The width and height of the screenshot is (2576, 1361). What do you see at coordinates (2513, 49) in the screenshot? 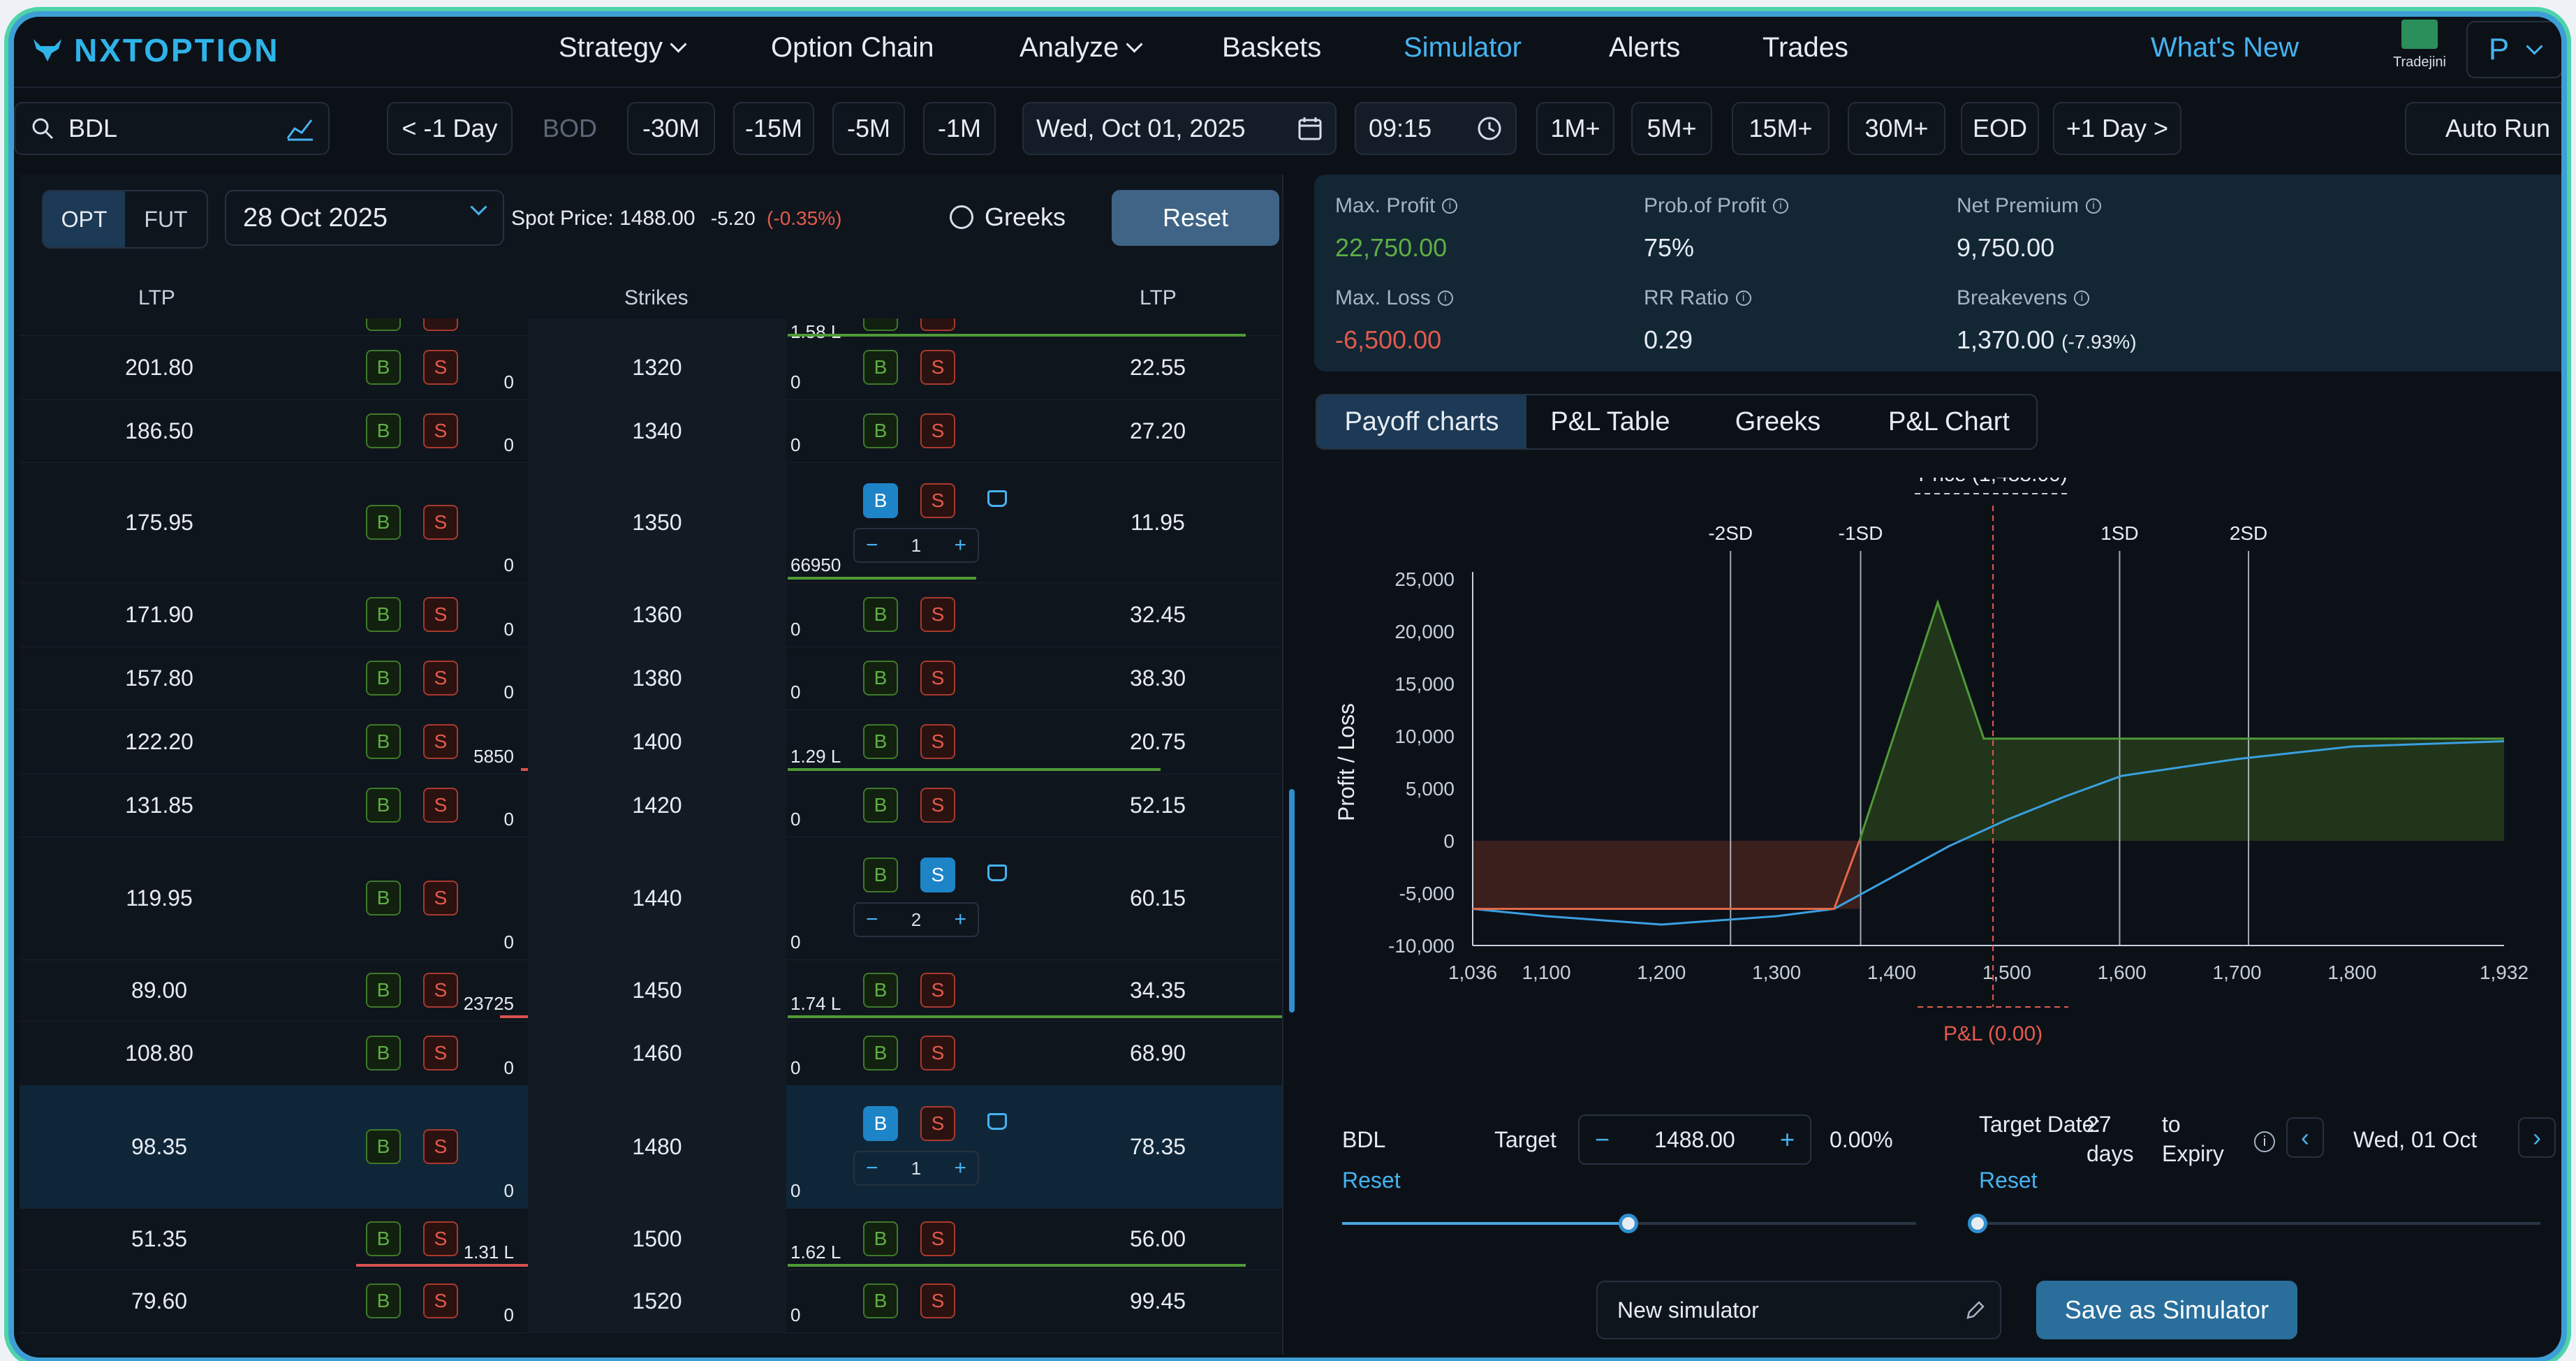
I see `profile-menu: P` at bounding box center [2513, 49].